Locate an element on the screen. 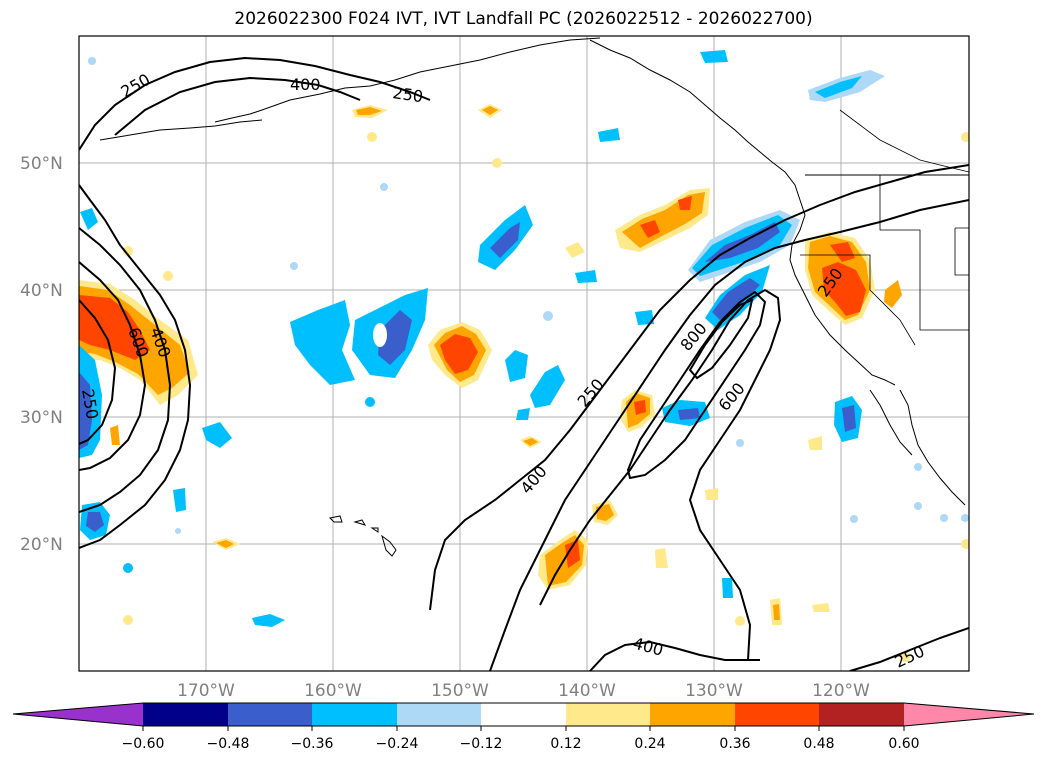 This screenshot has height=765, width=1047. west-coast is located at coordinates (742, 212).